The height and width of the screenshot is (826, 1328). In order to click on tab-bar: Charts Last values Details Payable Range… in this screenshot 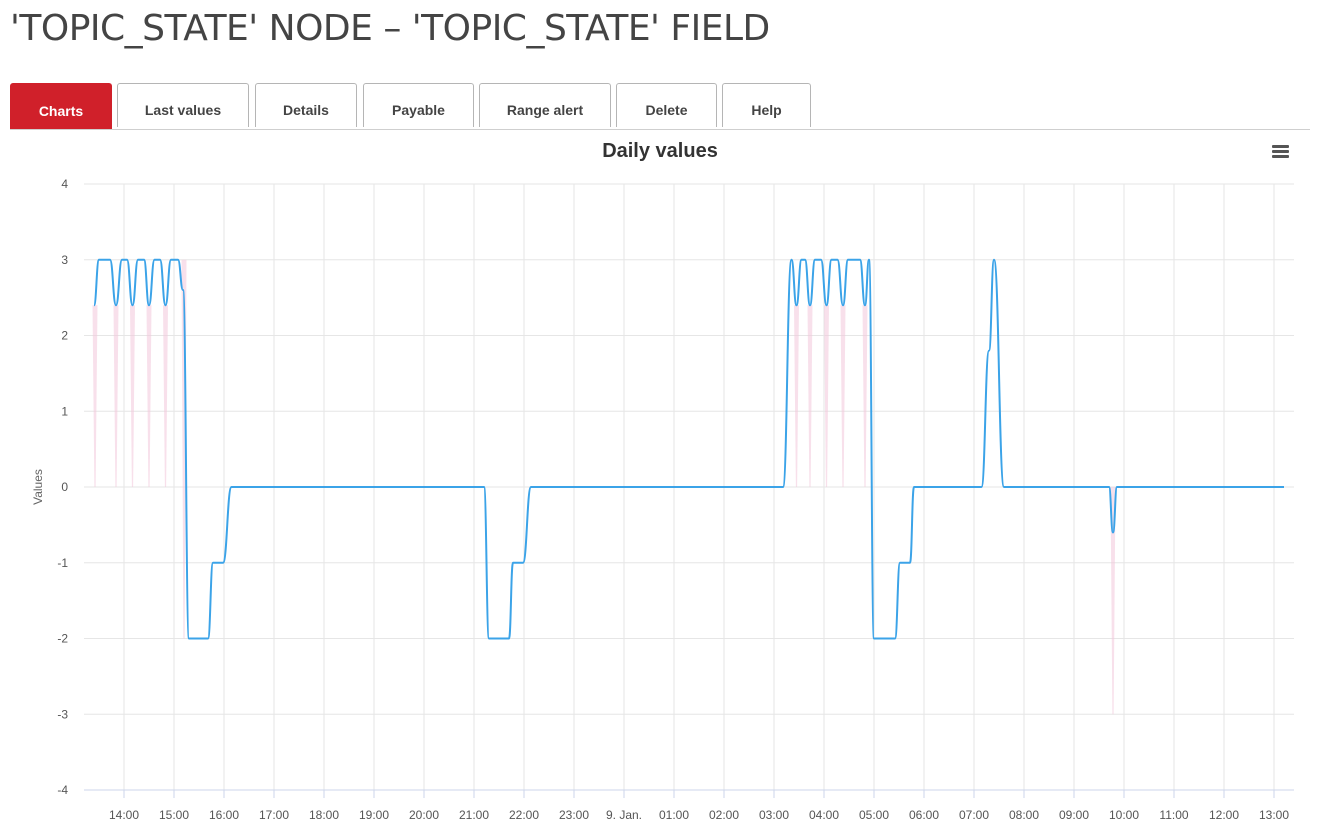, I will do `click(660, 106)`.